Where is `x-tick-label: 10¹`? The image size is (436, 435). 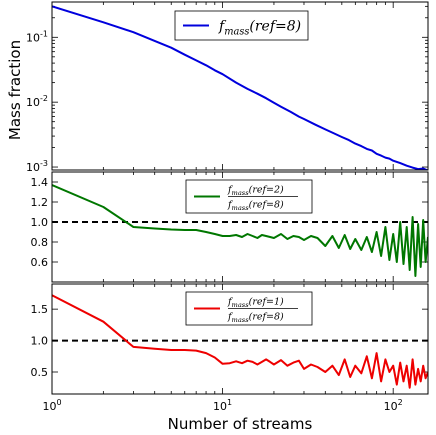
x-tick-label: 10¹ is located at coordinates (222, 405).